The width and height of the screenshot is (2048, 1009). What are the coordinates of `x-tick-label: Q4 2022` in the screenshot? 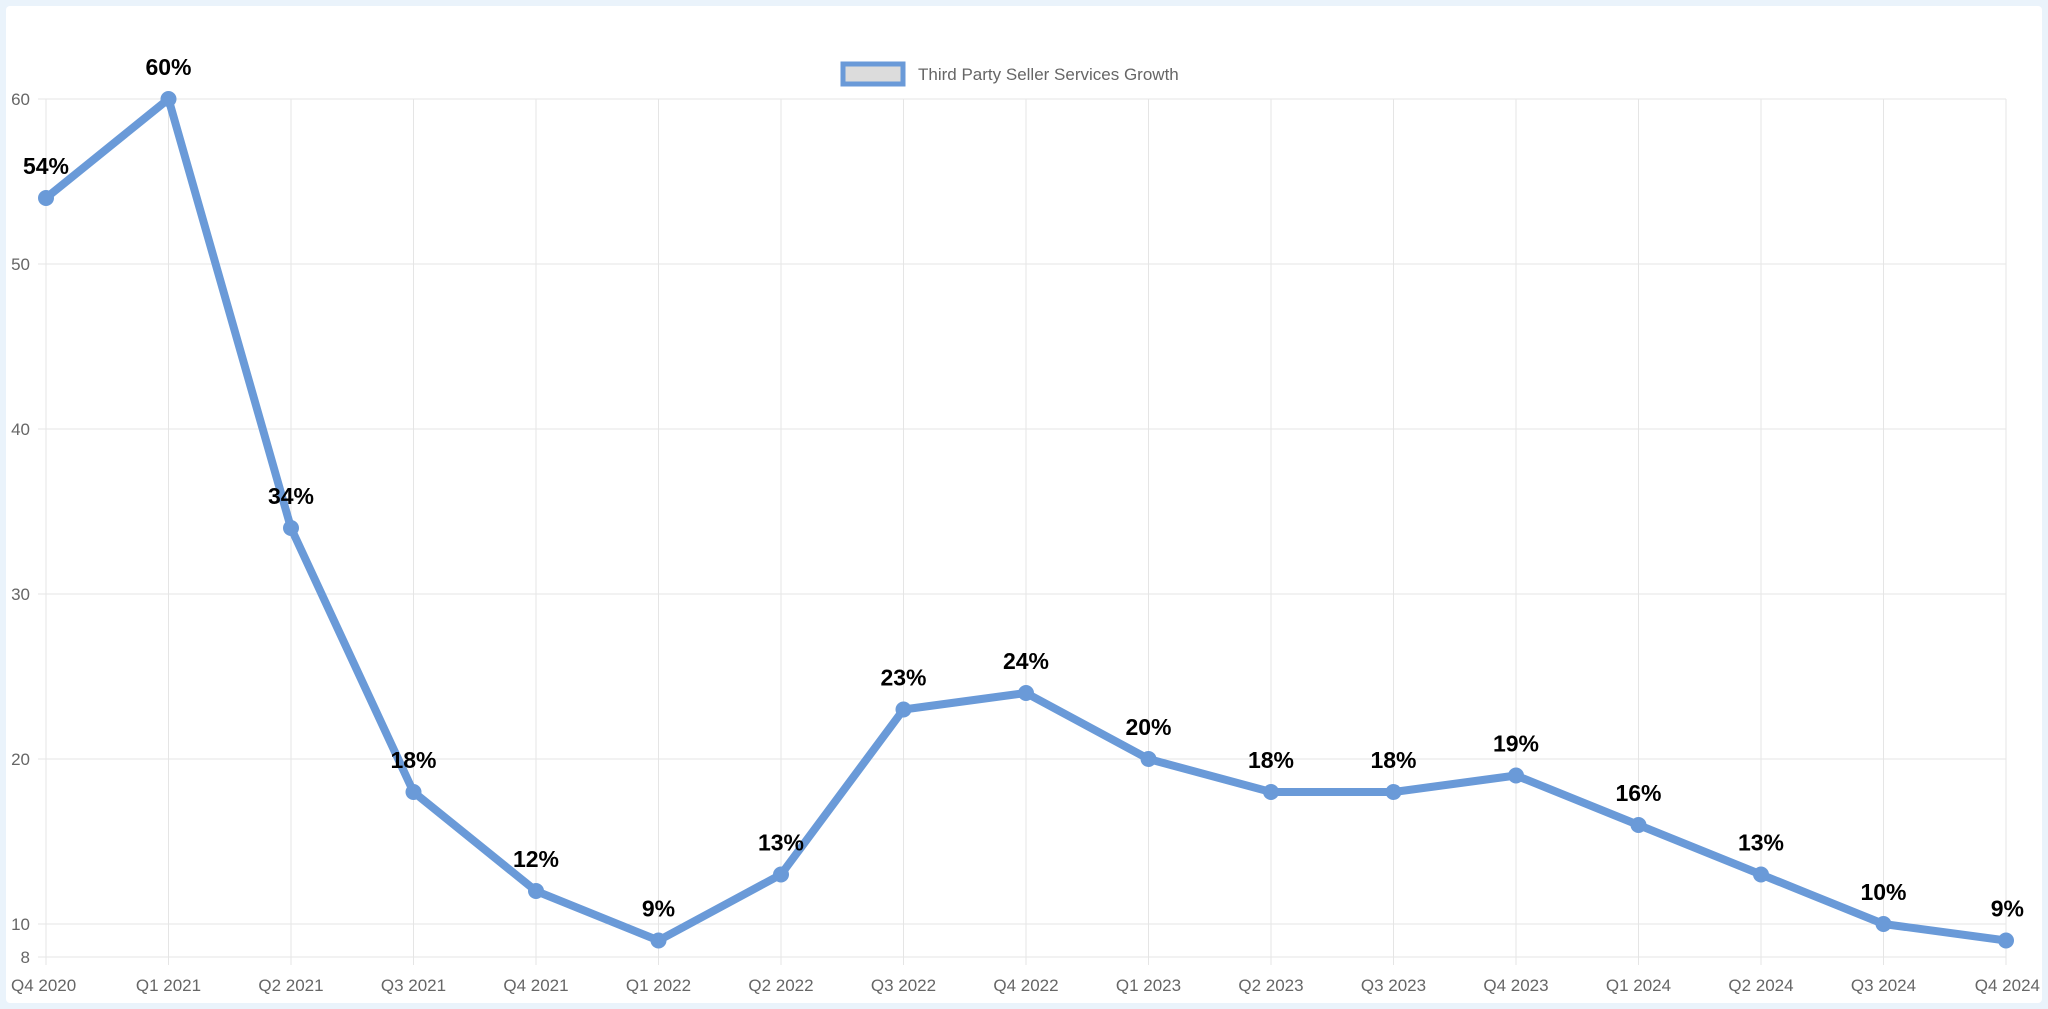 It's located at (1025, 985).